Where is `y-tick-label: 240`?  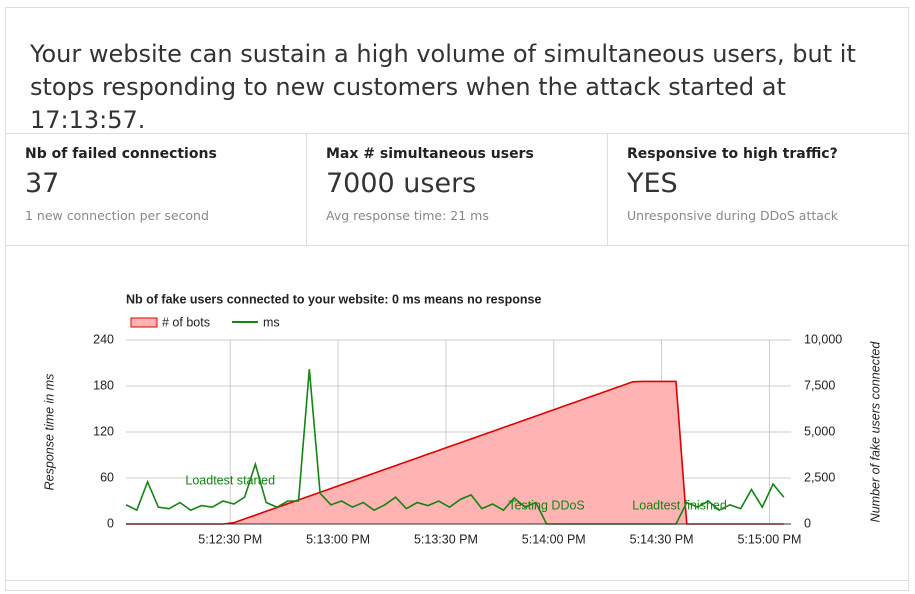 y-tick-label: 240 is located at coordinates (103, 339).